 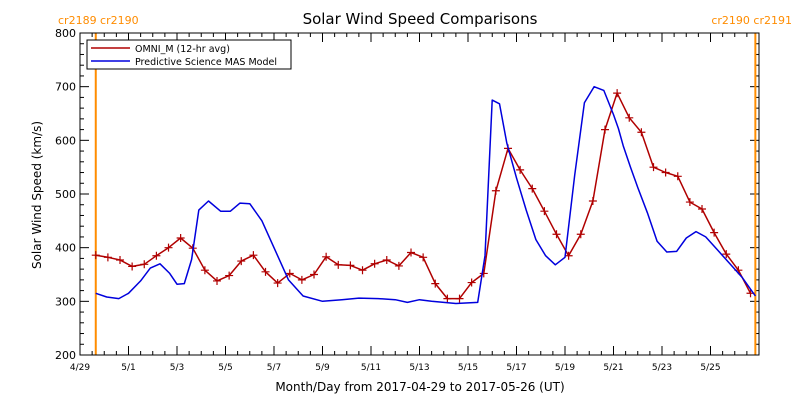 What do you see at coordinates (710, 368) in the screenshot?
I see `x-tick-label: 5/25` at bounding box center [710, 368].